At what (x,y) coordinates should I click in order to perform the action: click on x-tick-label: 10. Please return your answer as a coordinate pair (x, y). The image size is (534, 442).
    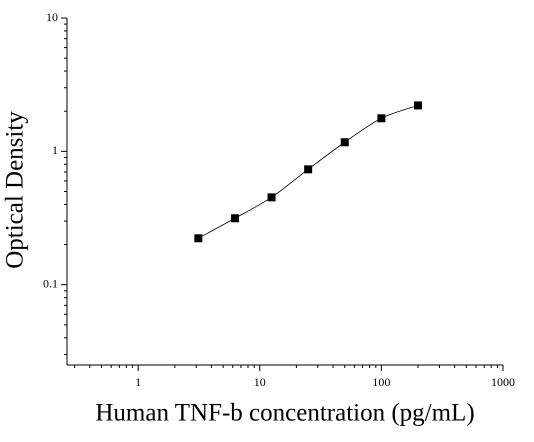
    Looking at the image, I should click on (260, 382).